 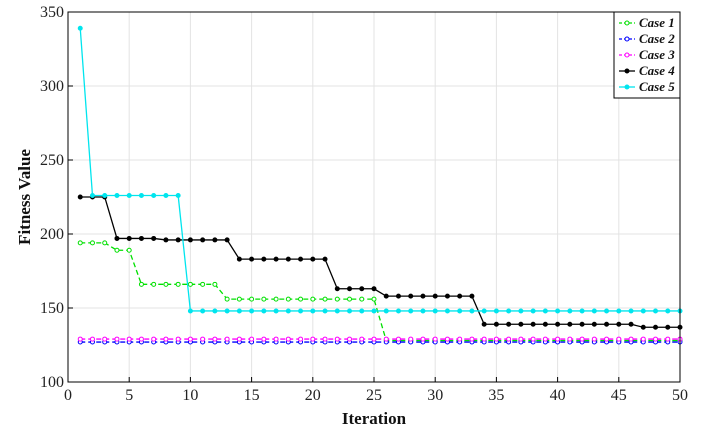 What do you see at coordinates (558, 395) in the screenshot?
I see `x-tick-label: 40` at bounding box center [558, 395].